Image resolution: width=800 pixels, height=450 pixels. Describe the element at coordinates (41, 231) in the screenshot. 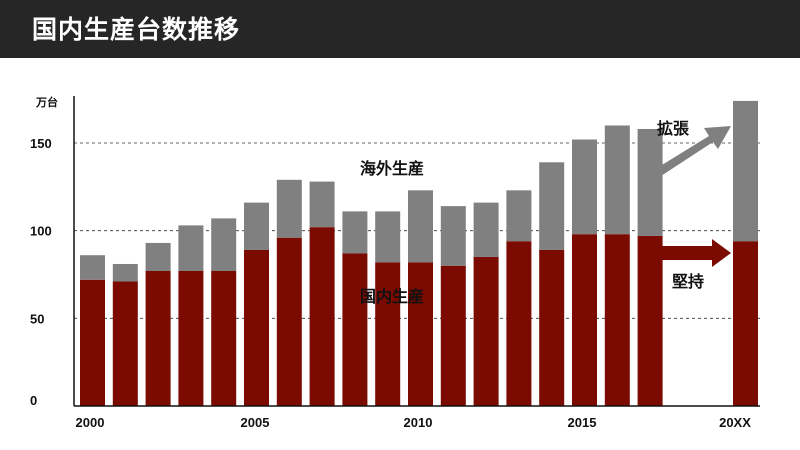

I see `y-tick-label: 100` at that location.